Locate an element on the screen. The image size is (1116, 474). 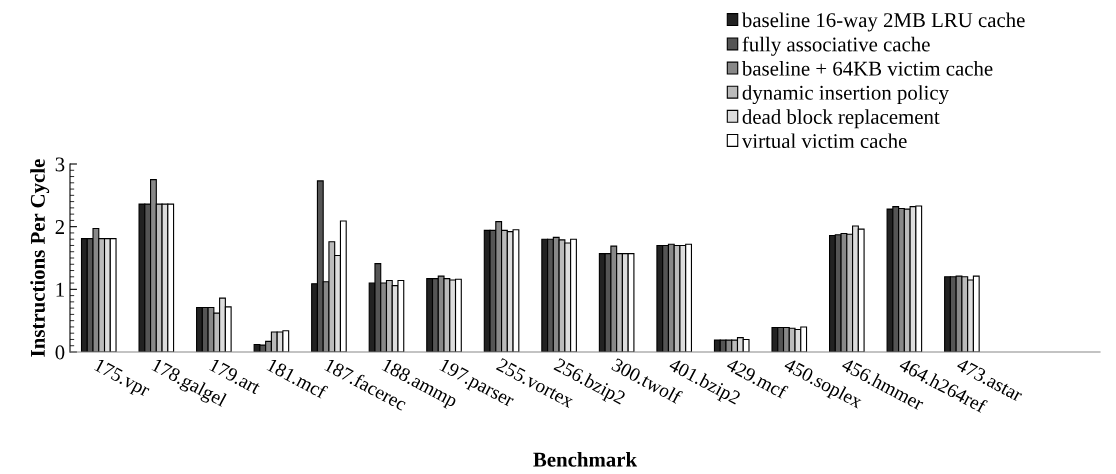
y-tick-label: 2 is located at coordinates (59, 227).